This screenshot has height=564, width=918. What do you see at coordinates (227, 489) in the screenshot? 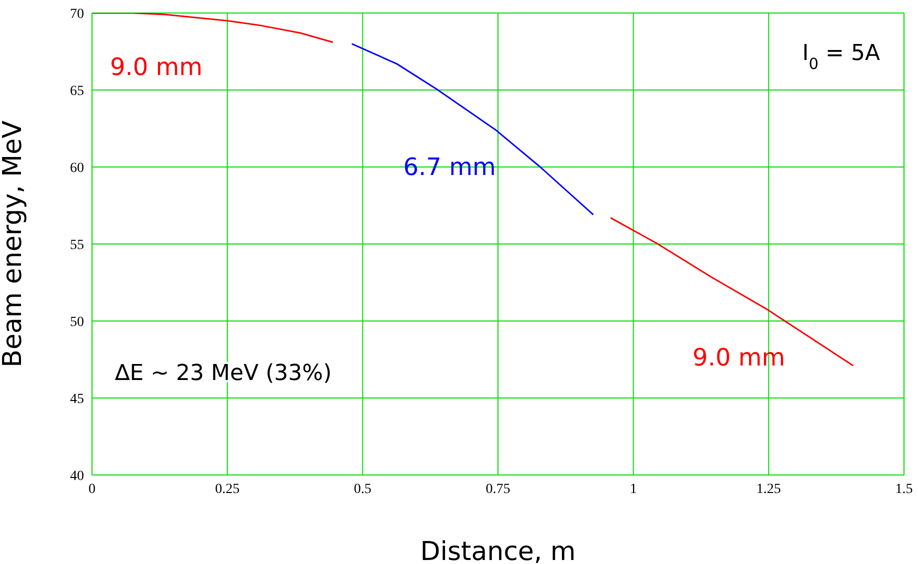
I see `x-tick-label: 0.25` at bounding box center [227, 489].